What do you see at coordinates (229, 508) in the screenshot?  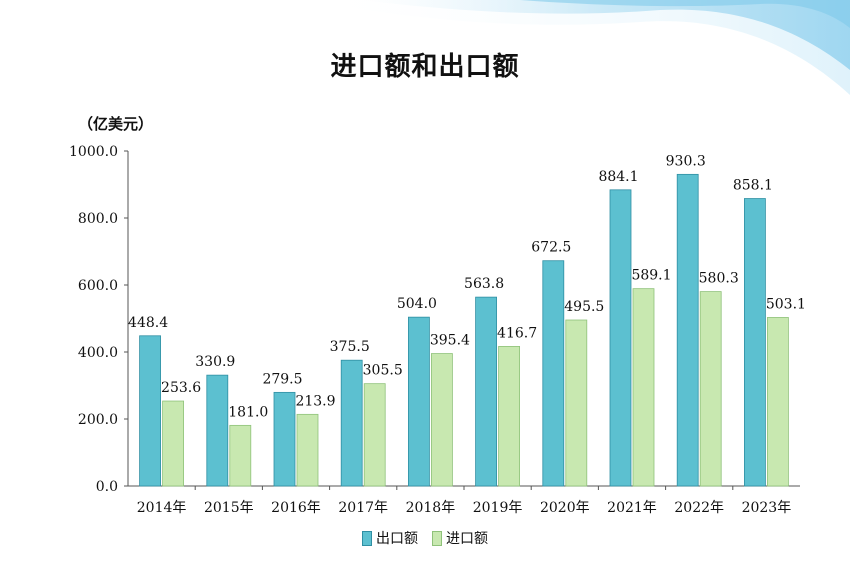 I see `x-tick-label: 2015年` at bounding box center [229, 508].